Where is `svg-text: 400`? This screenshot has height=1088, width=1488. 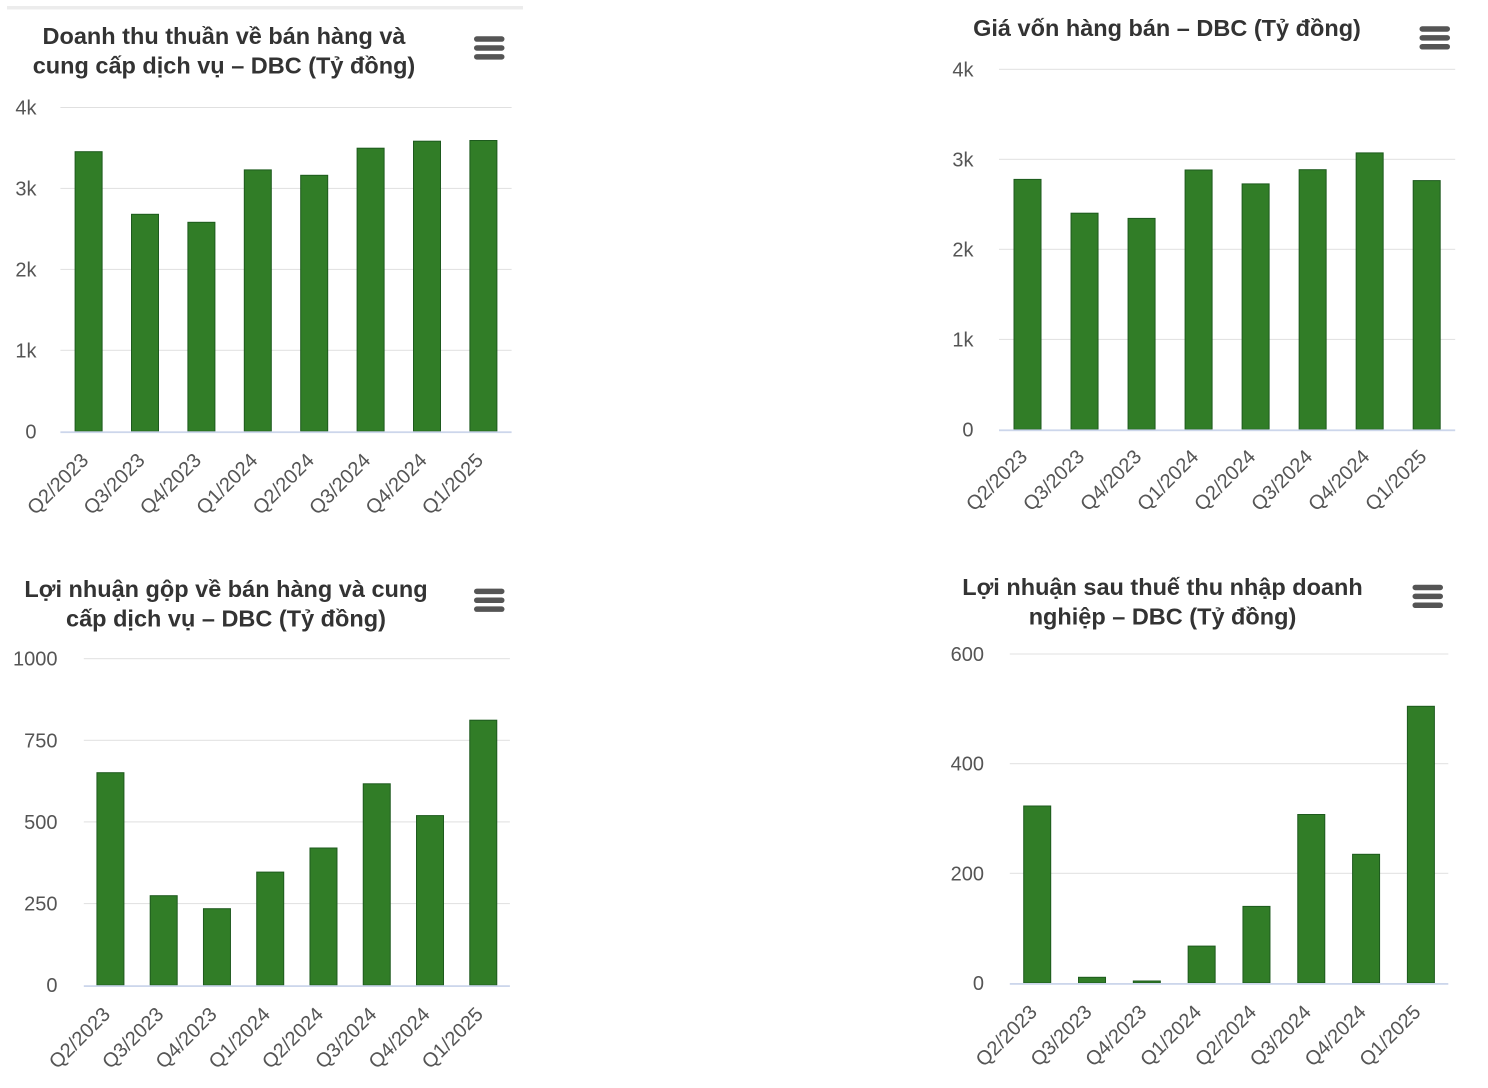
svg-text: 400 is located at coordinates (967, 765).